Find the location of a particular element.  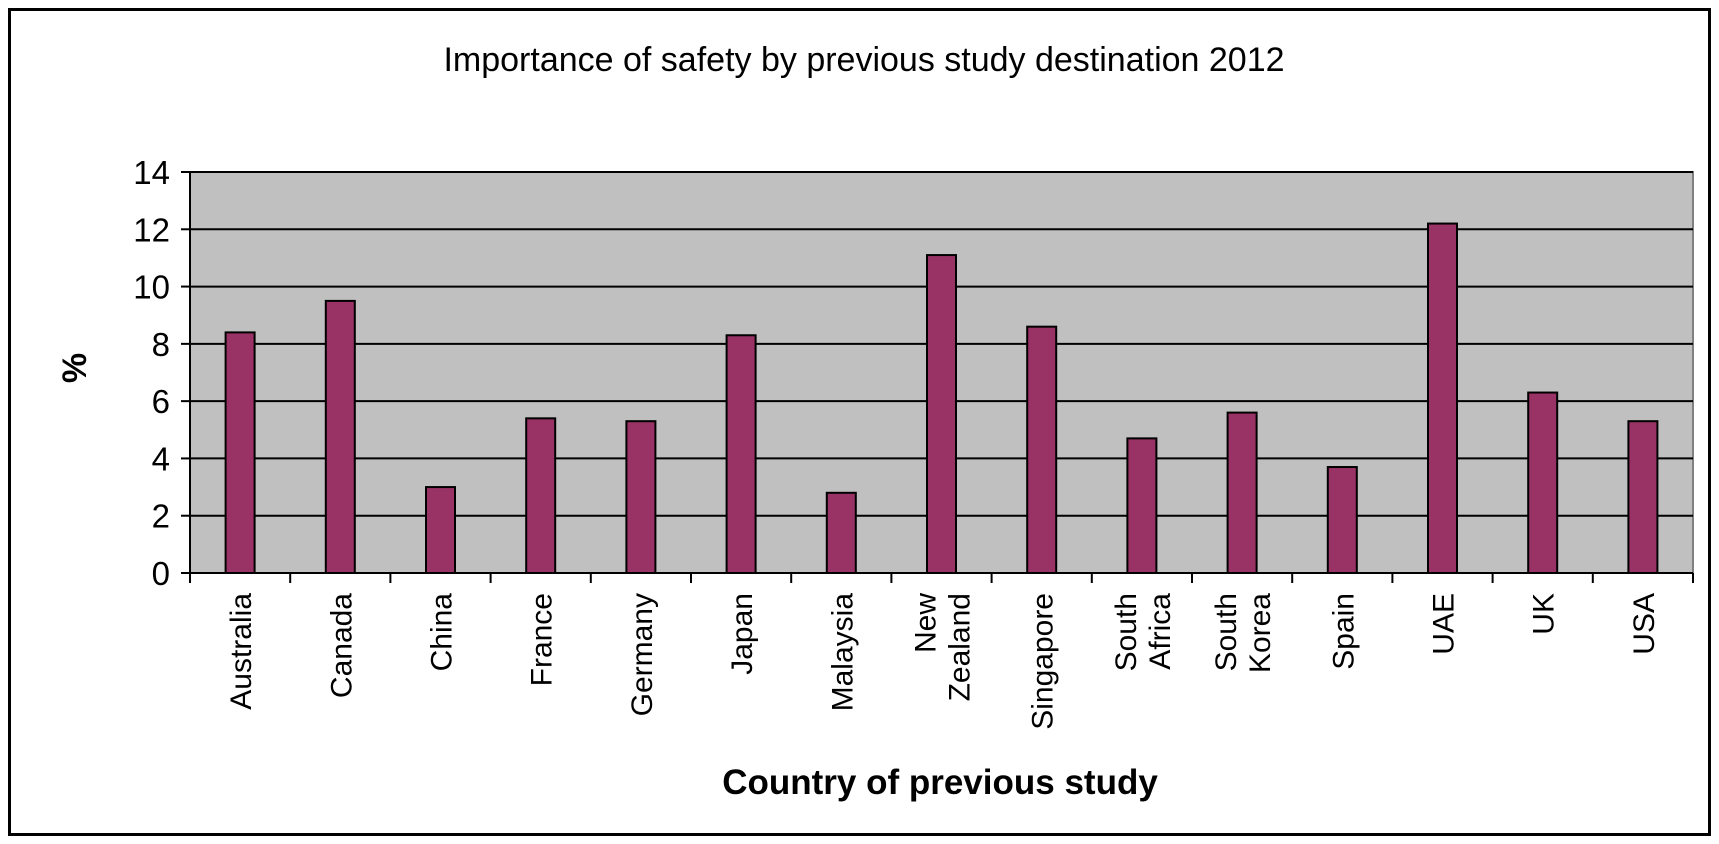

bar-spain is located at coordinates (1342, 520).